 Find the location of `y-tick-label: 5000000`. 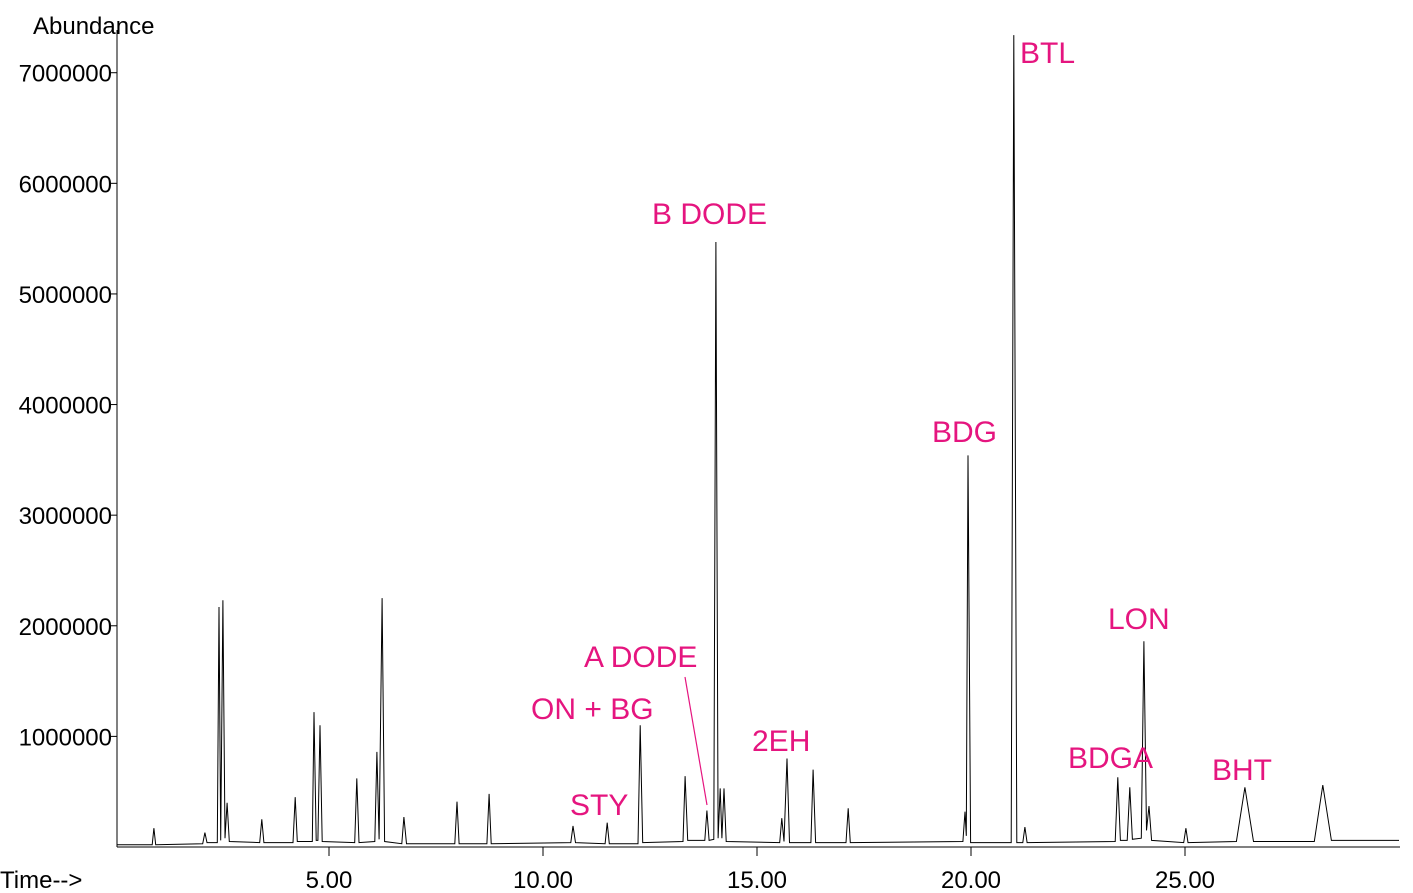

y-tick-label: 5000000 is located at coordinates (65, 295).